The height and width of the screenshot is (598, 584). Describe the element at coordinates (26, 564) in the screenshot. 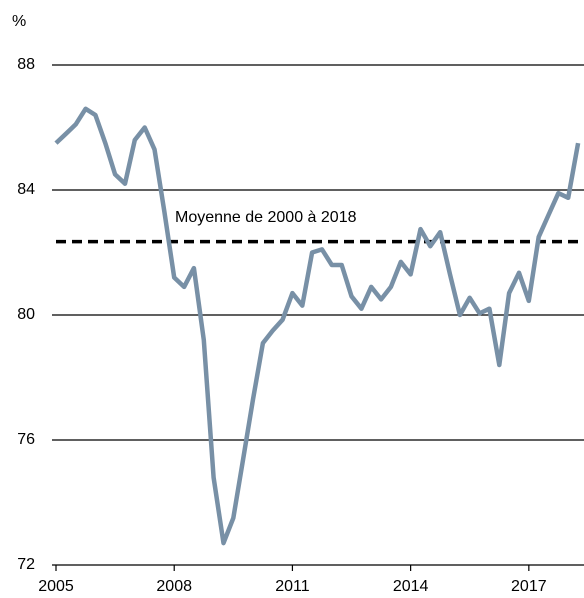

I see `y-tick-label: 72` at that location.